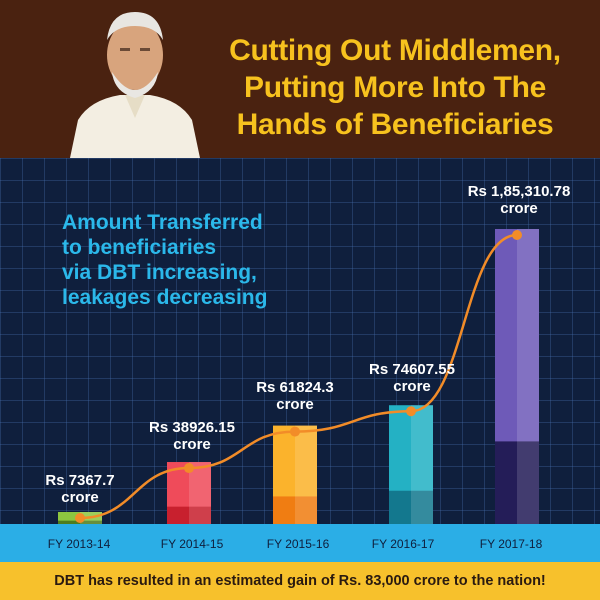 This screenshot has width=600, height=600. Describe the element at coordinates (135, 85) in the screenshot. I see `portrait-image` at that location.